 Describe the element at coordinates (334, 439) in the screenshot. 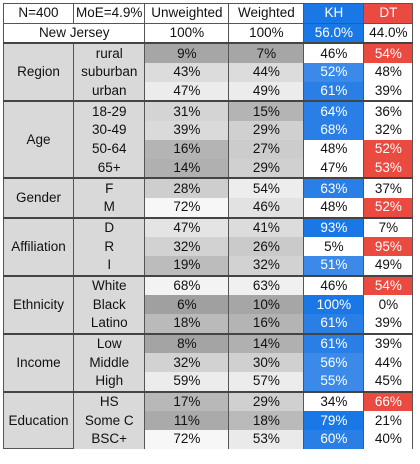

I see `kh-cell: 60%` at that location.